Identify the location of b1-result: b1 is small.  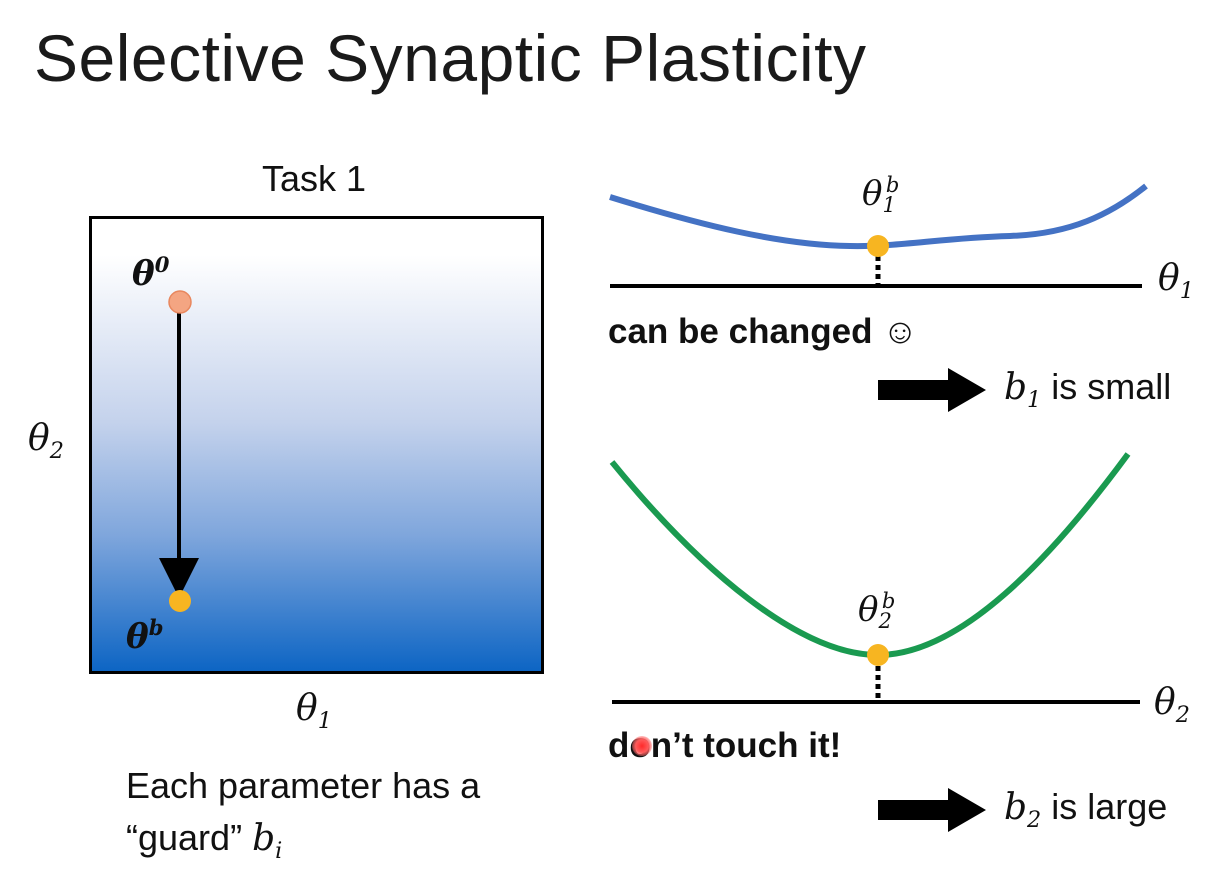
(1024, 389).